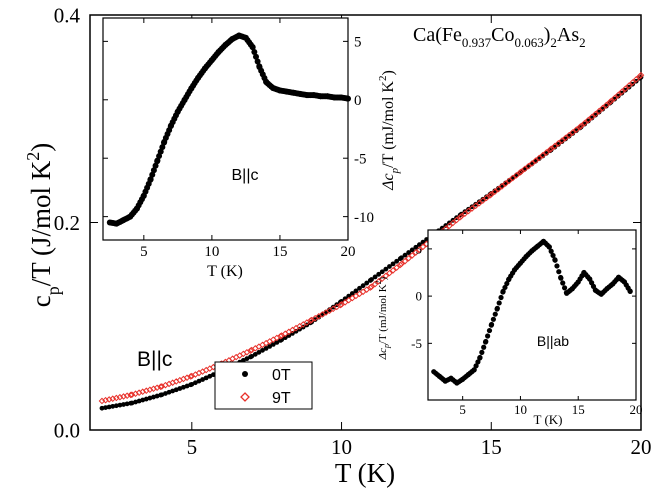 The image size is (657, 500). Describe the element at coordinates (547, 419) in the screenshot. I see `lower-inset-x-axis-label: T (K)` at that location.